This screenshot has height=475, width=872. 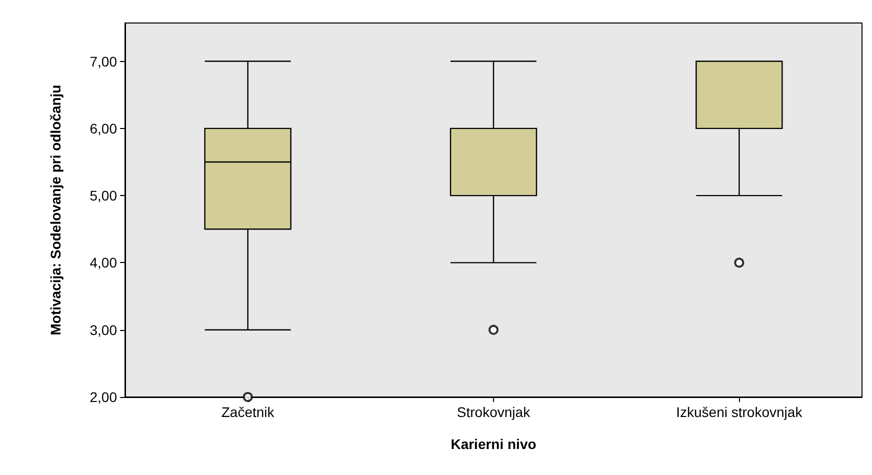 I want to click on y-tick-label: 4,00, so click(x=104, y=262).